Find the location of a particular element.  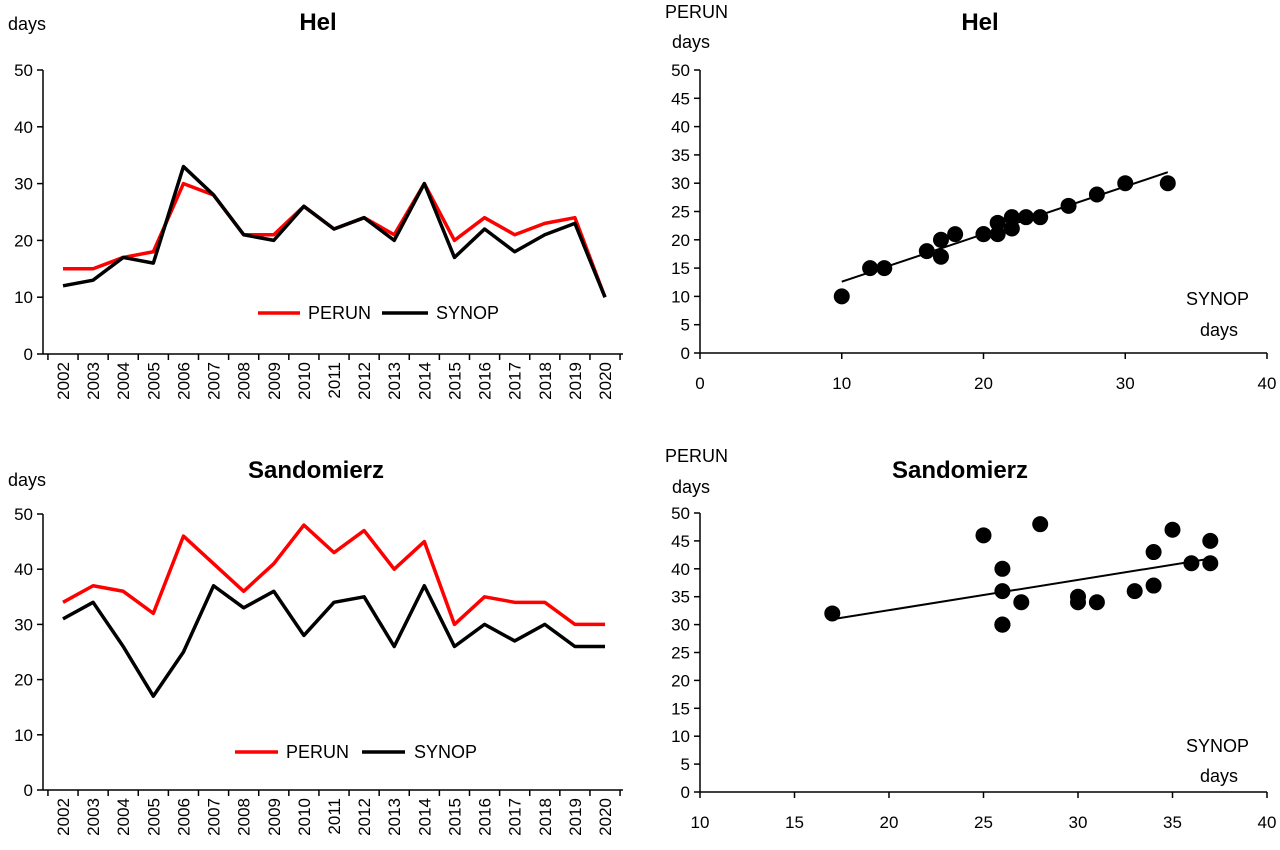

x-axis-unit: days is located at coordinates (1219, 776).